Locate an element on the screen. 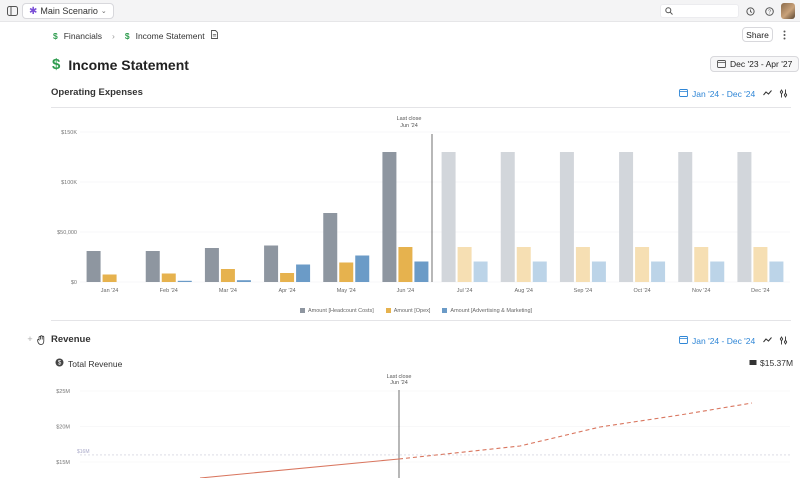 The image size is (800, 478). share-button: Share is located at coordinates (757, 34).